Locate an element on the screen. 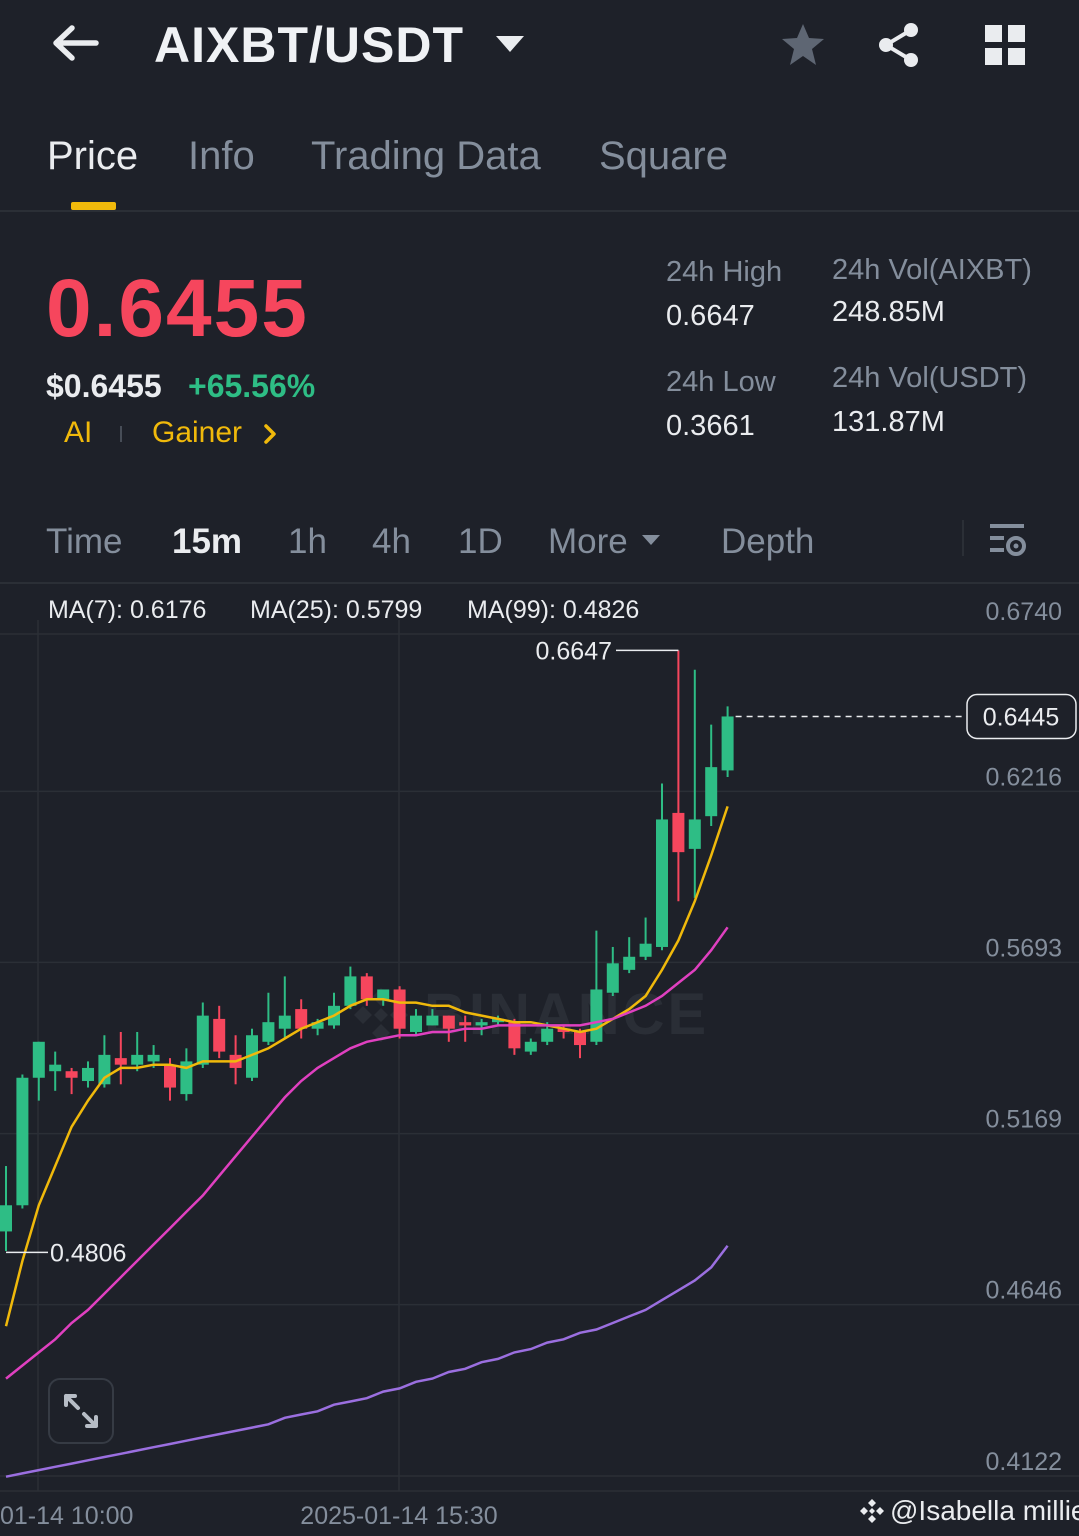 The image size is (1079, 1536). tab-square: Square is located at coordinates (663, 156).